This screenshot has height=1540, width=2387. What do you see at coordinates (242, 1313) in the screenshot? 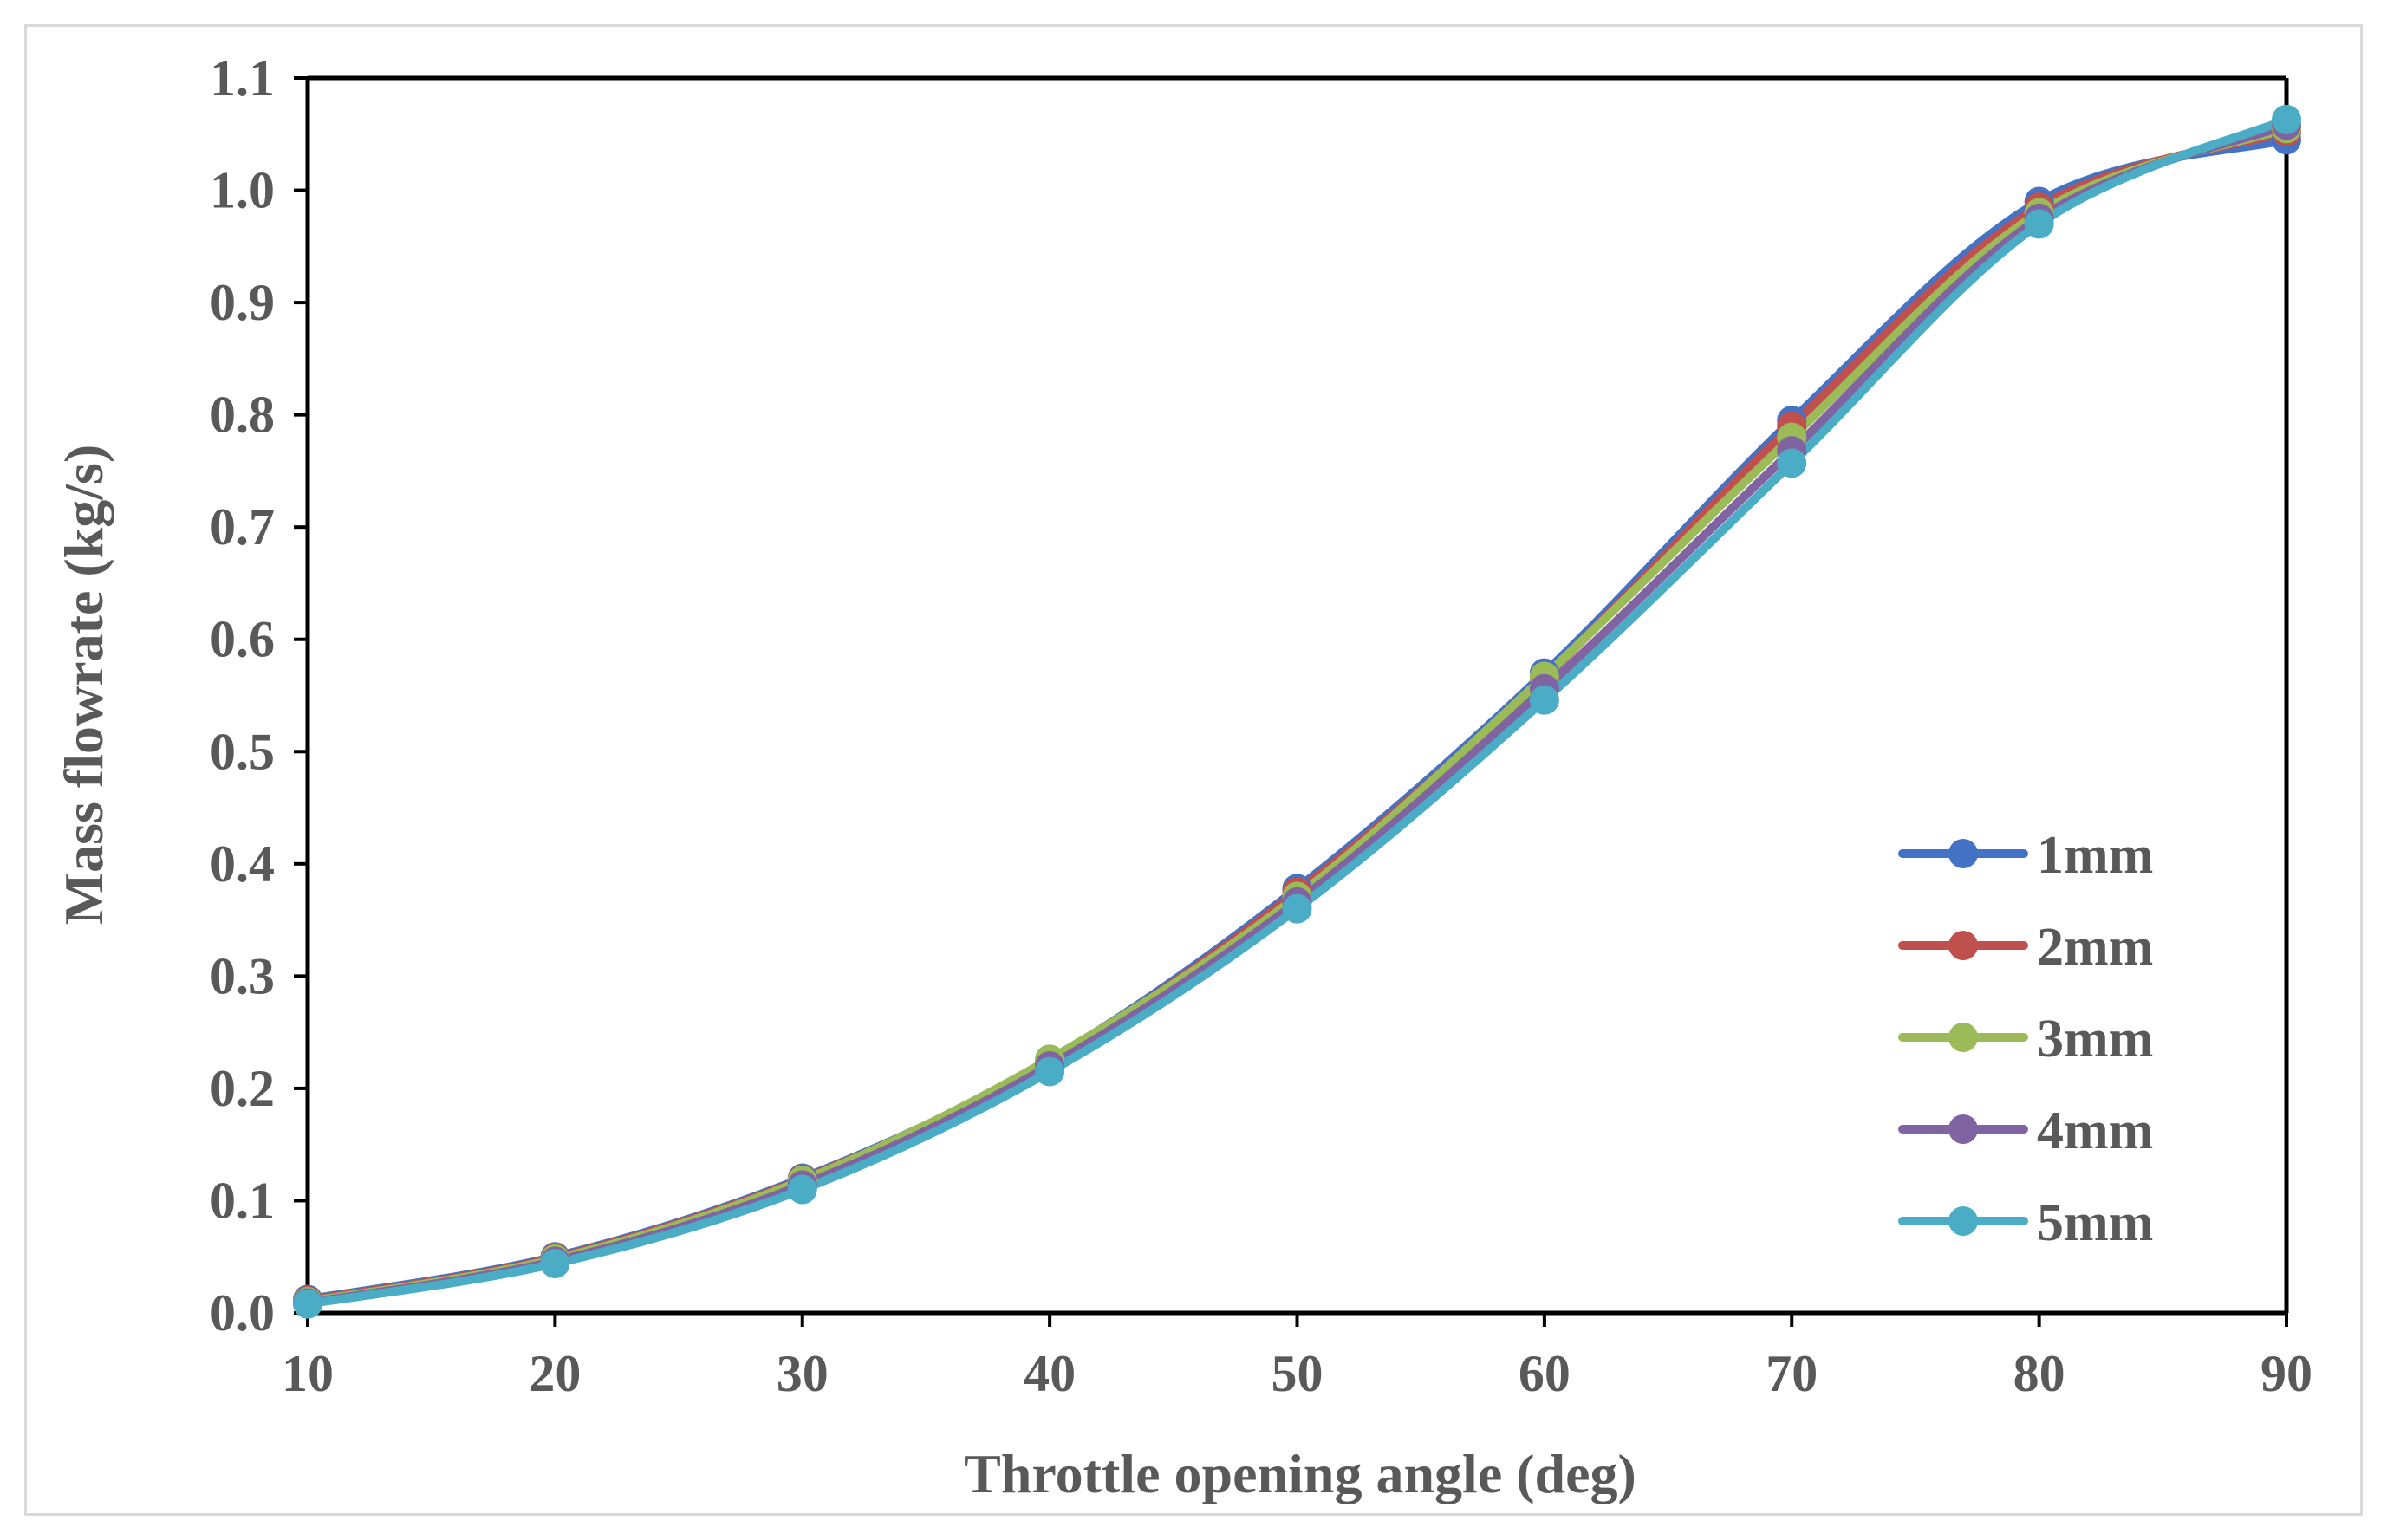
I see `y-tick-label: 0.0` at bounding box center [242, 1313].